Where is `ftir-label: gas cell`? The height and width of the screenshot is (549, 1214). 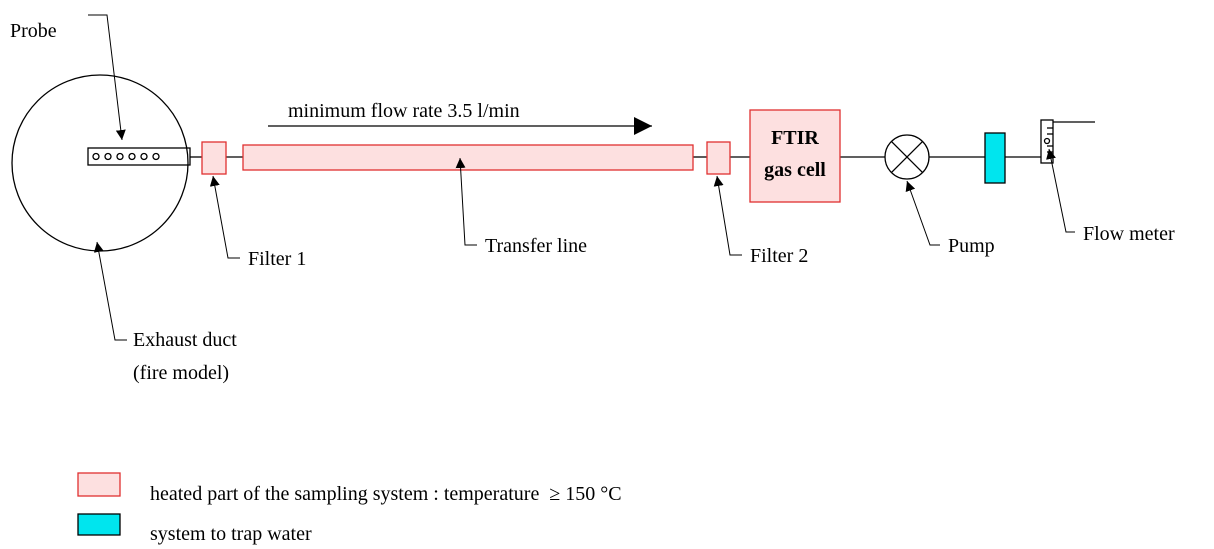
ftir-label: gas cell is located at coordinates (795, 170).